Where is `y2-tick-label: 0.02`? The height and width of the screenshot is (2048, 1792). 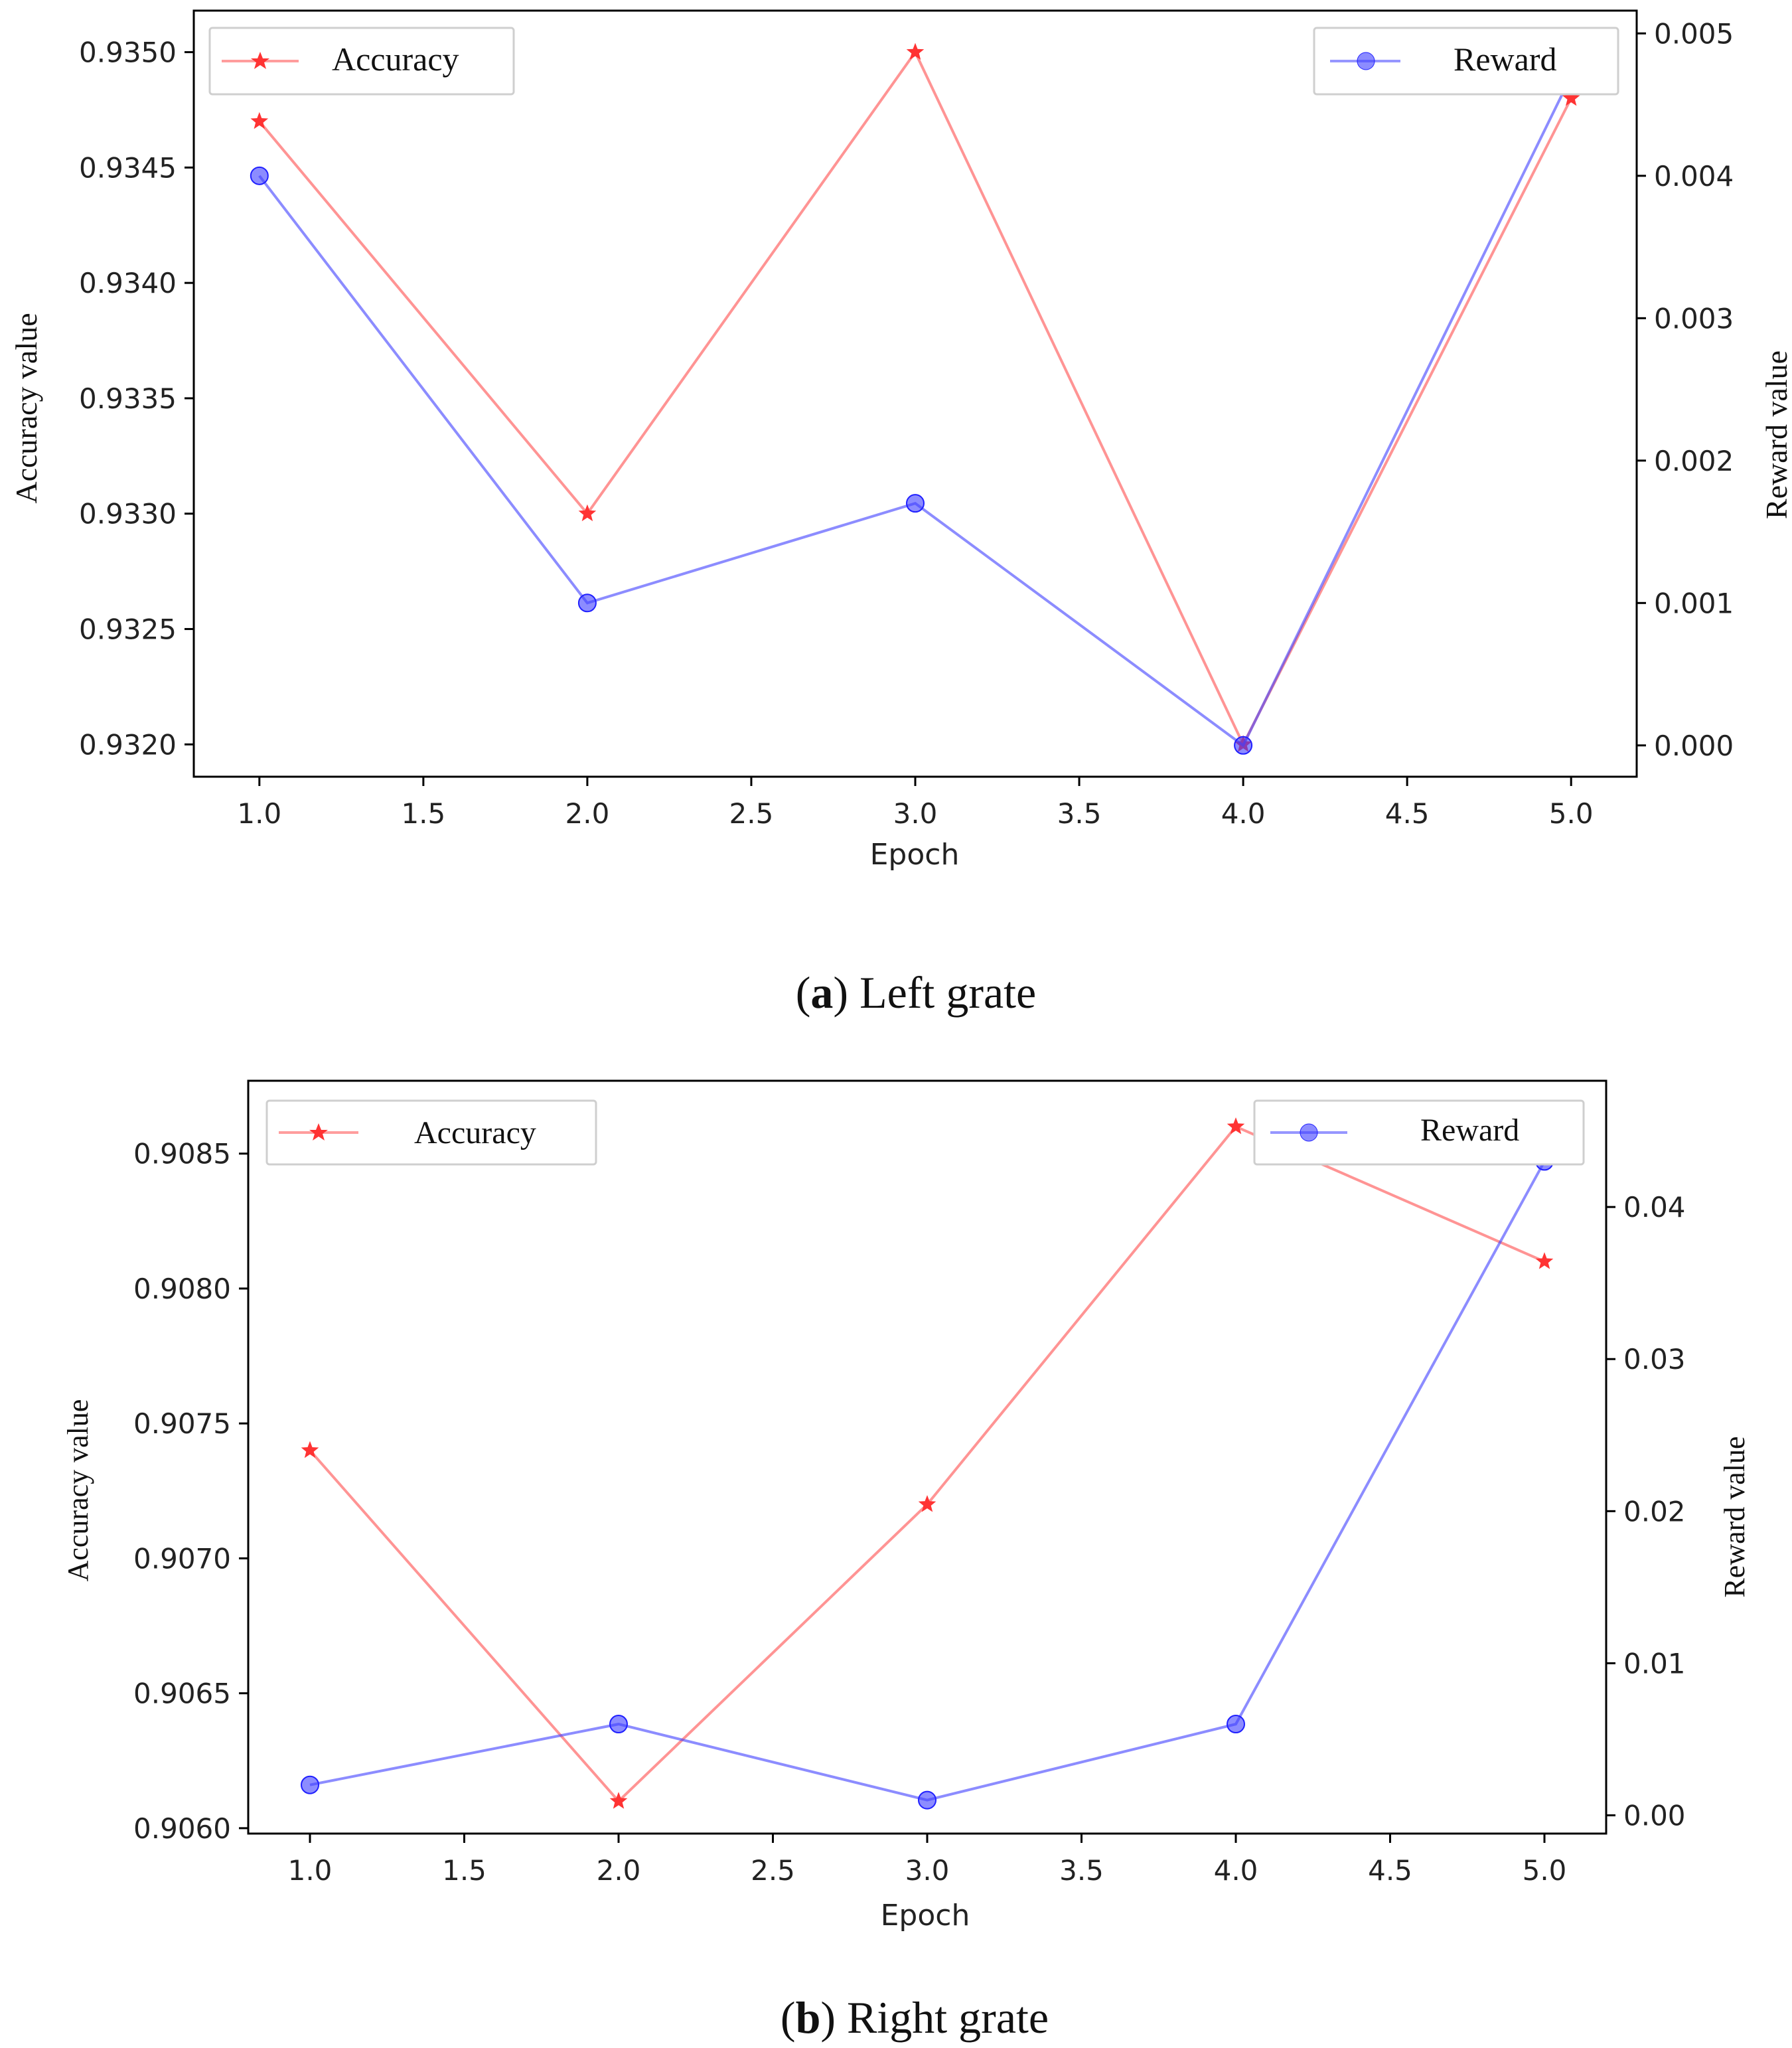
y2-tick-label: 0.02 is located at coordinates (1654, 1511).